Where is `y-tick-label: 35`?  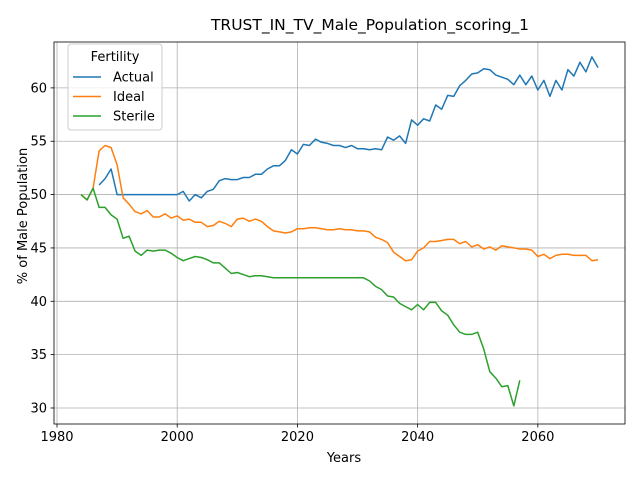
y-tick-label: 35 is located at coordinates (38, 355).